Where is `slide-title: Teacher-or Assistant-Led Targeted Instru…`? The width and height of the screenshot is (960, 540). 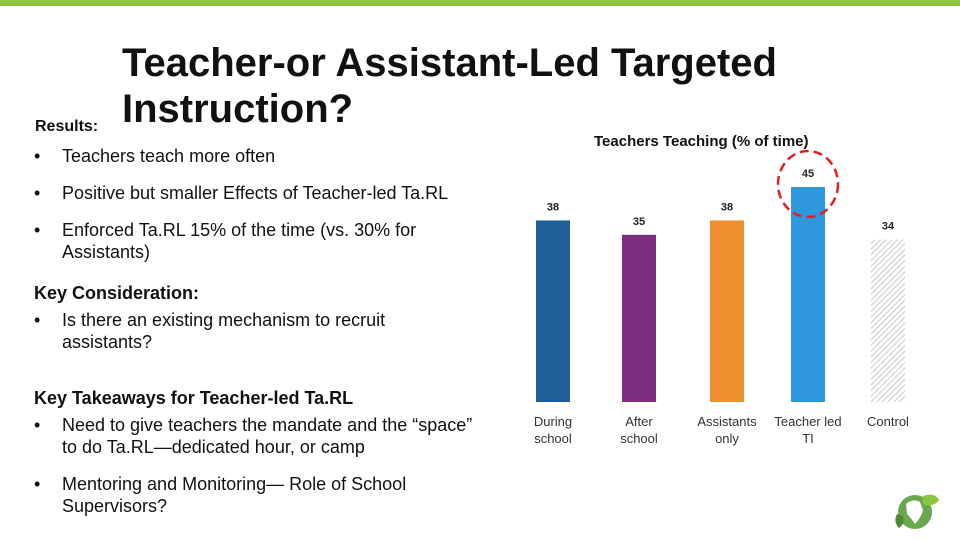
slide-title: Teacher-or Assistant-Led Targeted Instru… is located at coordinates (449, 86).